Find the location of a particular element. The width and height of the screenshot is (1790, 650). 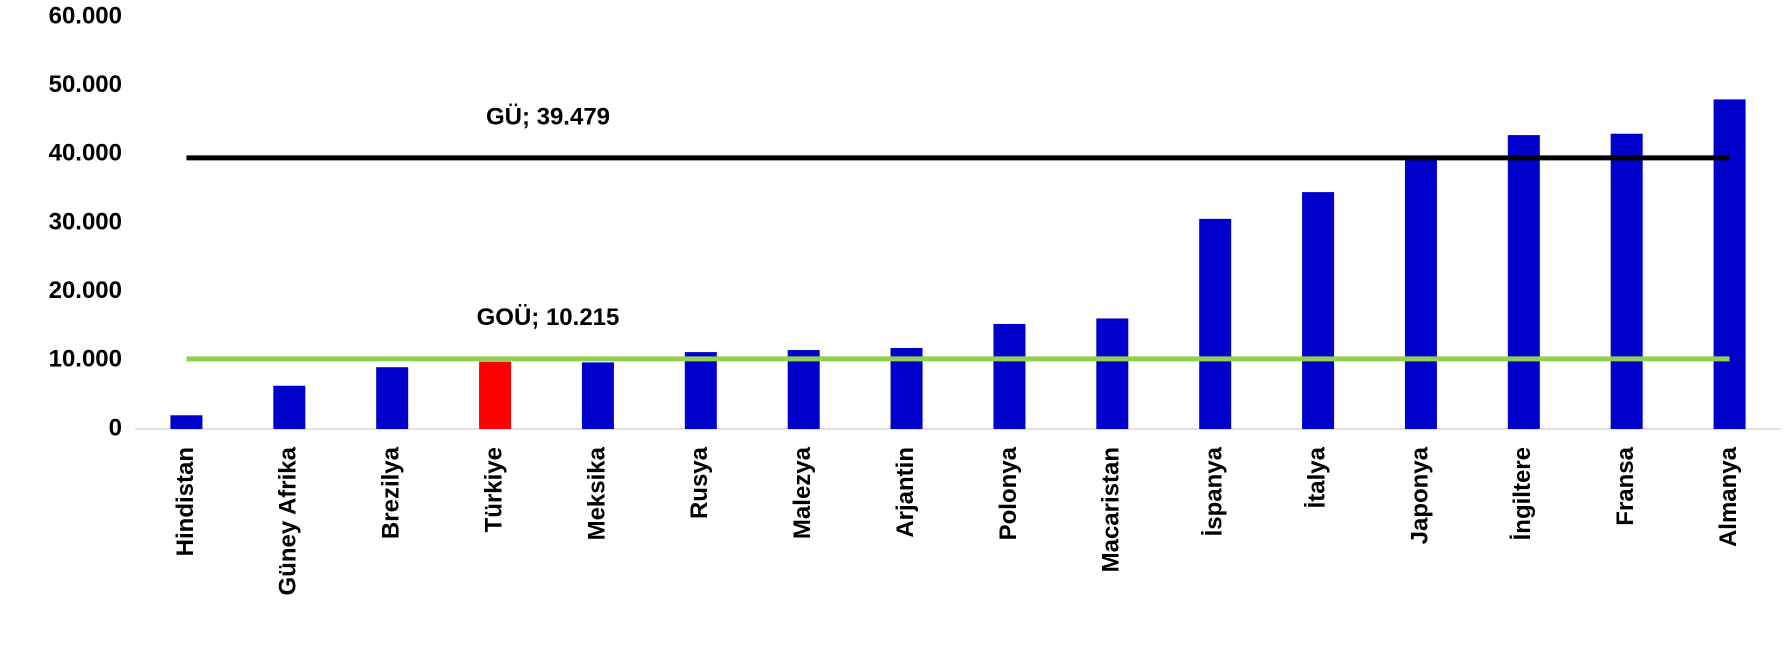

x-tick-label: Türkiye is located at coordinates (493, 489).